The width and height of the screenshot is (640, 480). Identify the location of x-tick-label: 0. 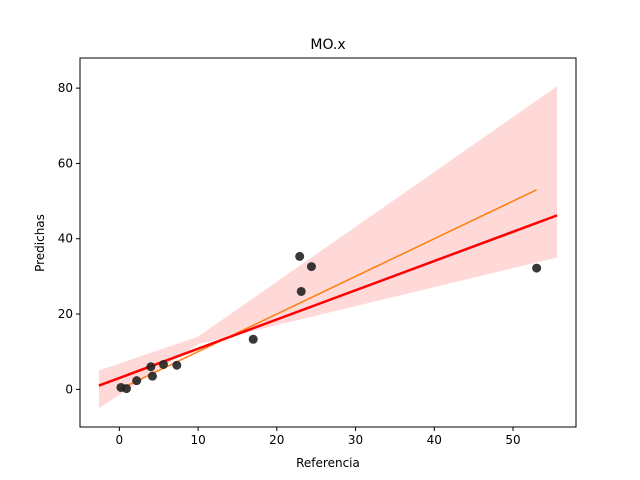
(120, 440).